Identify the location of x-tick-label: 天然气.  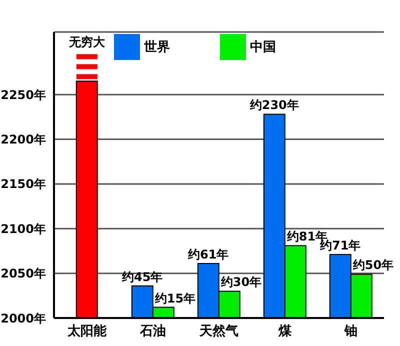
(218, 332).